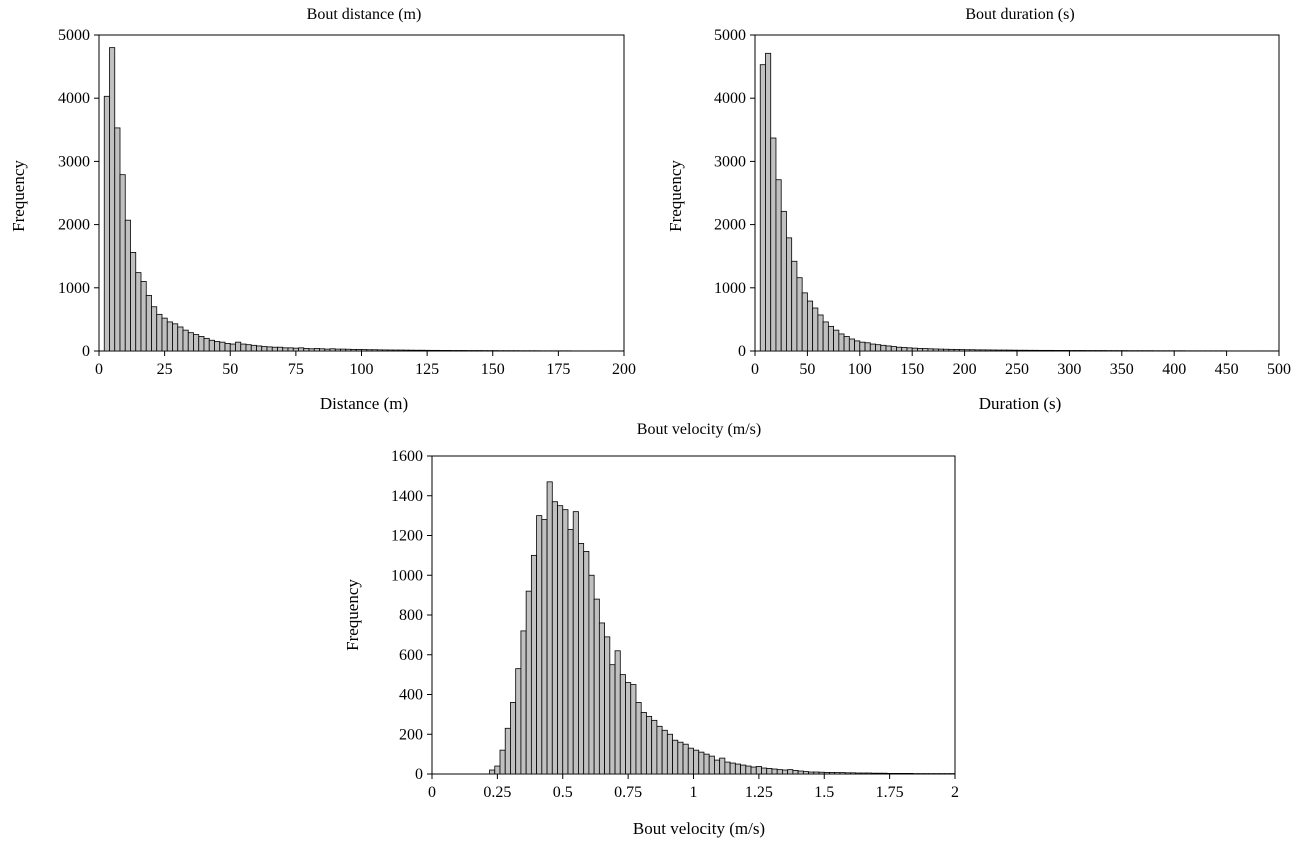 The height and width of the screenshot is (845, 1307). What do you see at coordinates (890, 792) in the screenshot?
I see `x-tick-label: 1.75` at bounding box center [890, 792].